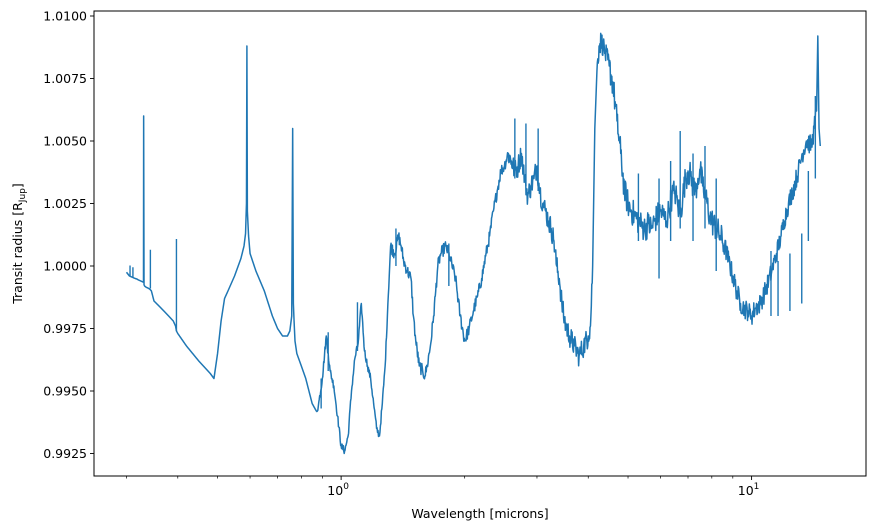  Describe the element at coordinates (443, 487) in the screenshot. I see `x-axis-ticks: 100 101` at that location.